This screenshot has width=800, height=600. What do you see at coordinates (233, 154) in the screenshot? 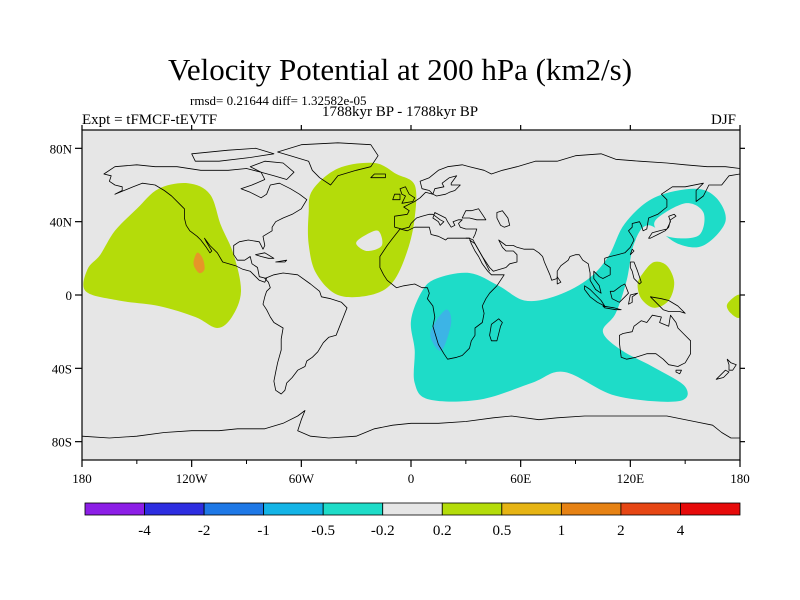
I see `coastline-arctic-islands` at bounding box center [233, 154].